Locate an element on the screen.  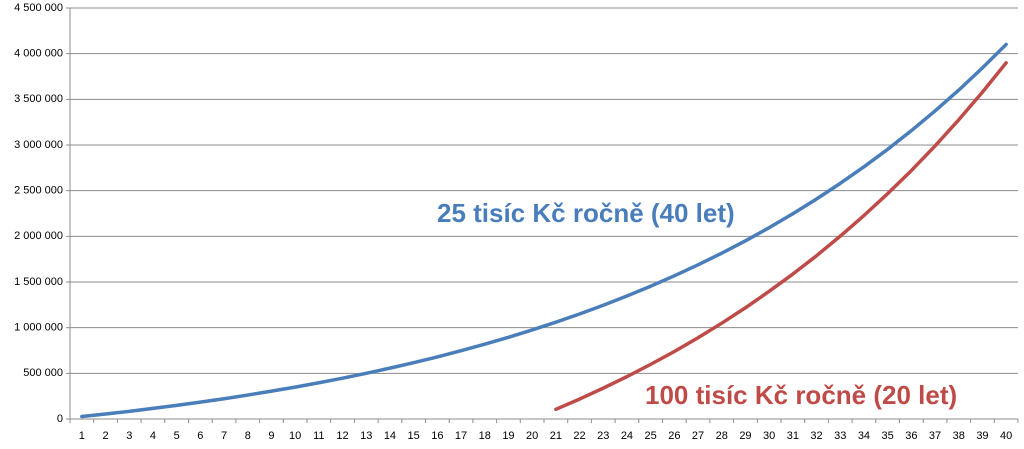
x-tick-label: 4 is located at coordinates (153, 436).